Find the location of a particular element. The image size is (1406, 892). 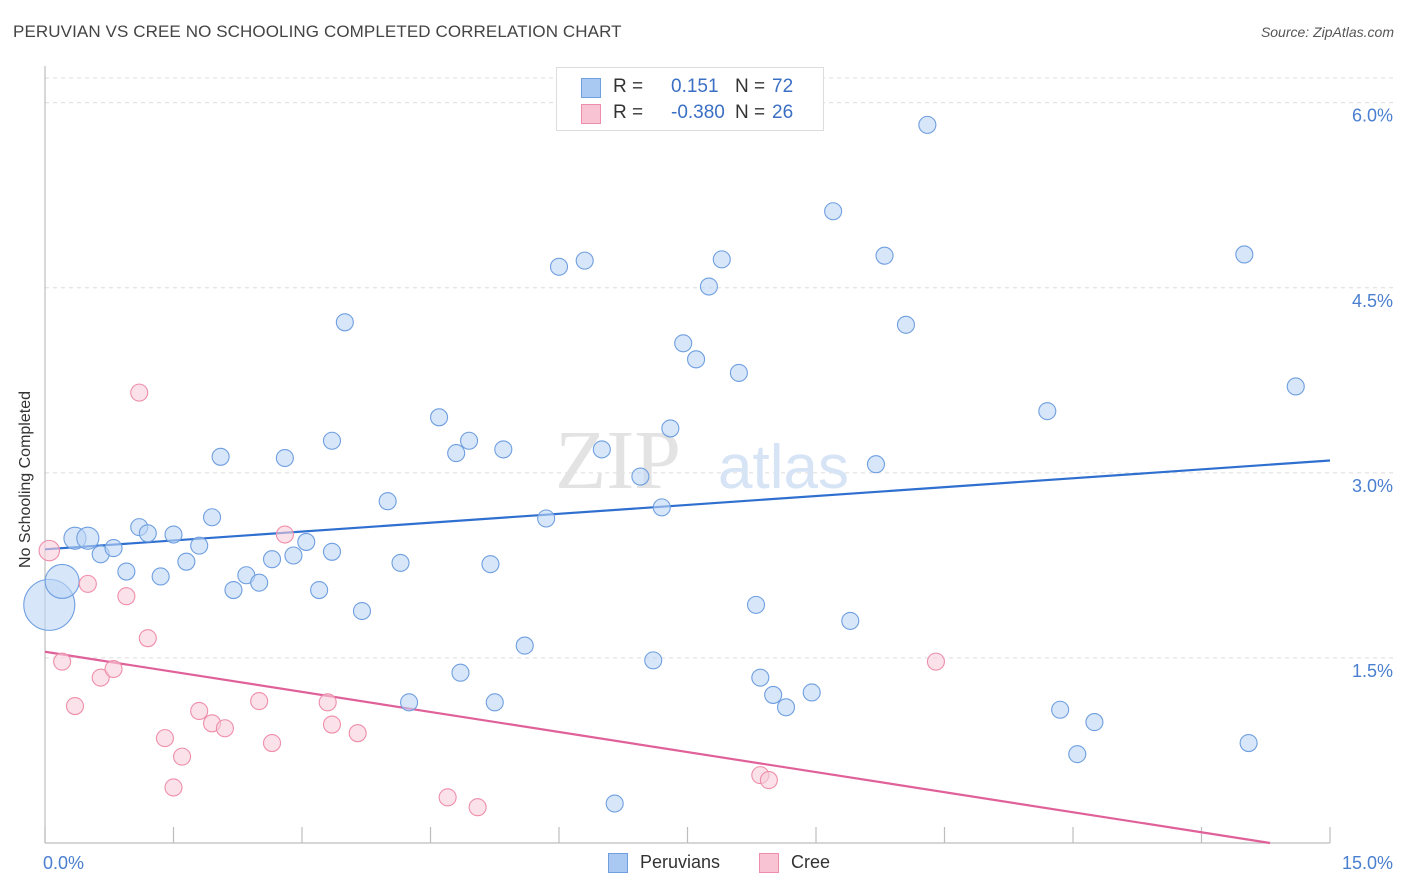

watermark: ZIP atlas is located at coordinates (702, 460).